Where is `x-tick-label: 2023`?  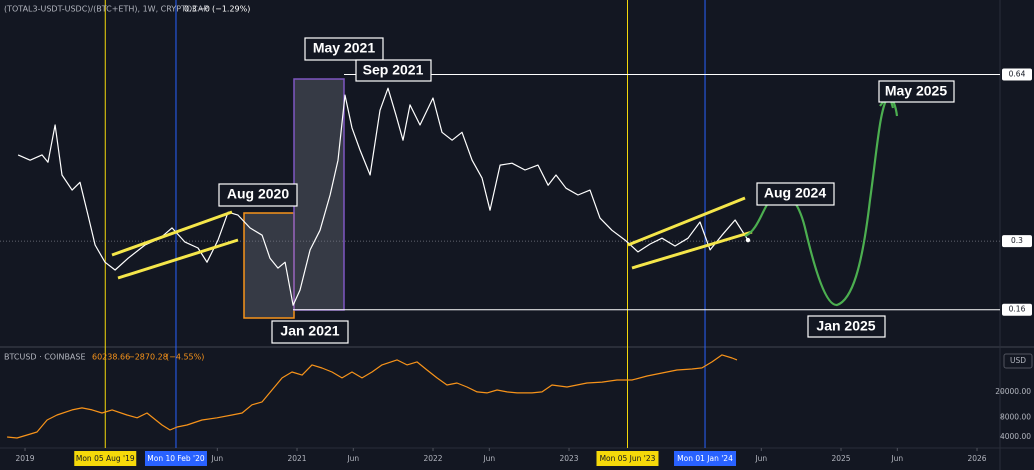 x-tick-label: 2023 is located at coordinates (568, 458).